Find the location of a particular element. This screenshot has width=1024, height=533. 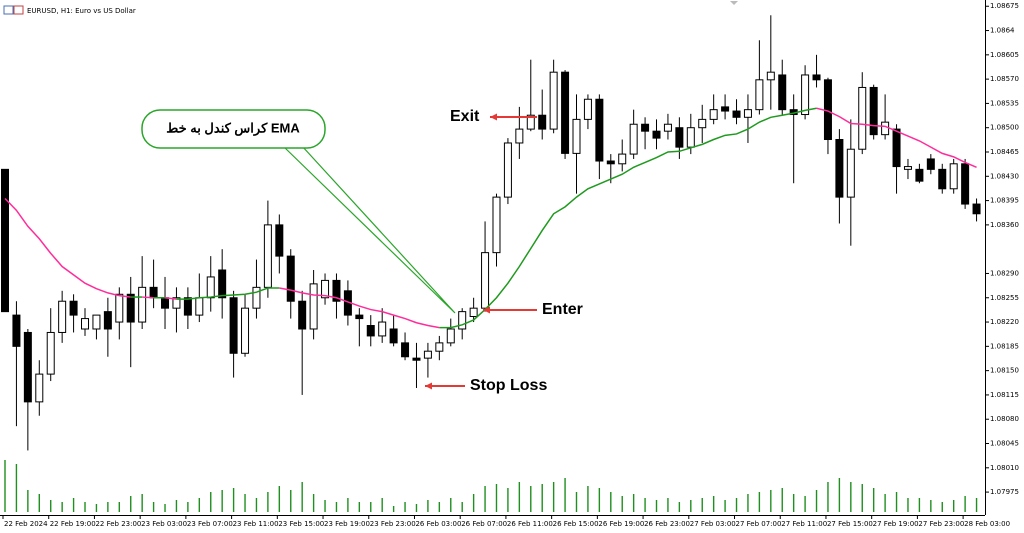

y-tick-label: 1.08290 is located at coordinates (1004, 273).